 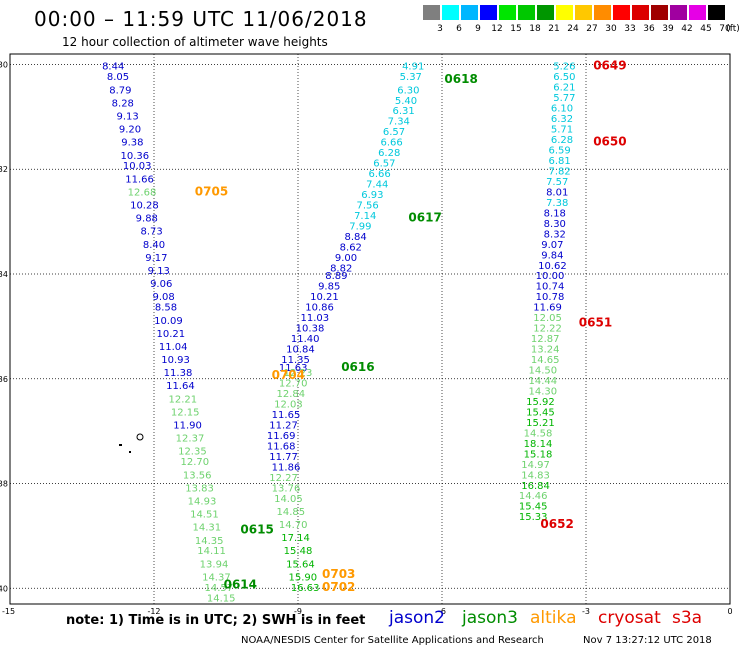 I want to click on wave-height-label: 8.58, so click(x=166, y=308).